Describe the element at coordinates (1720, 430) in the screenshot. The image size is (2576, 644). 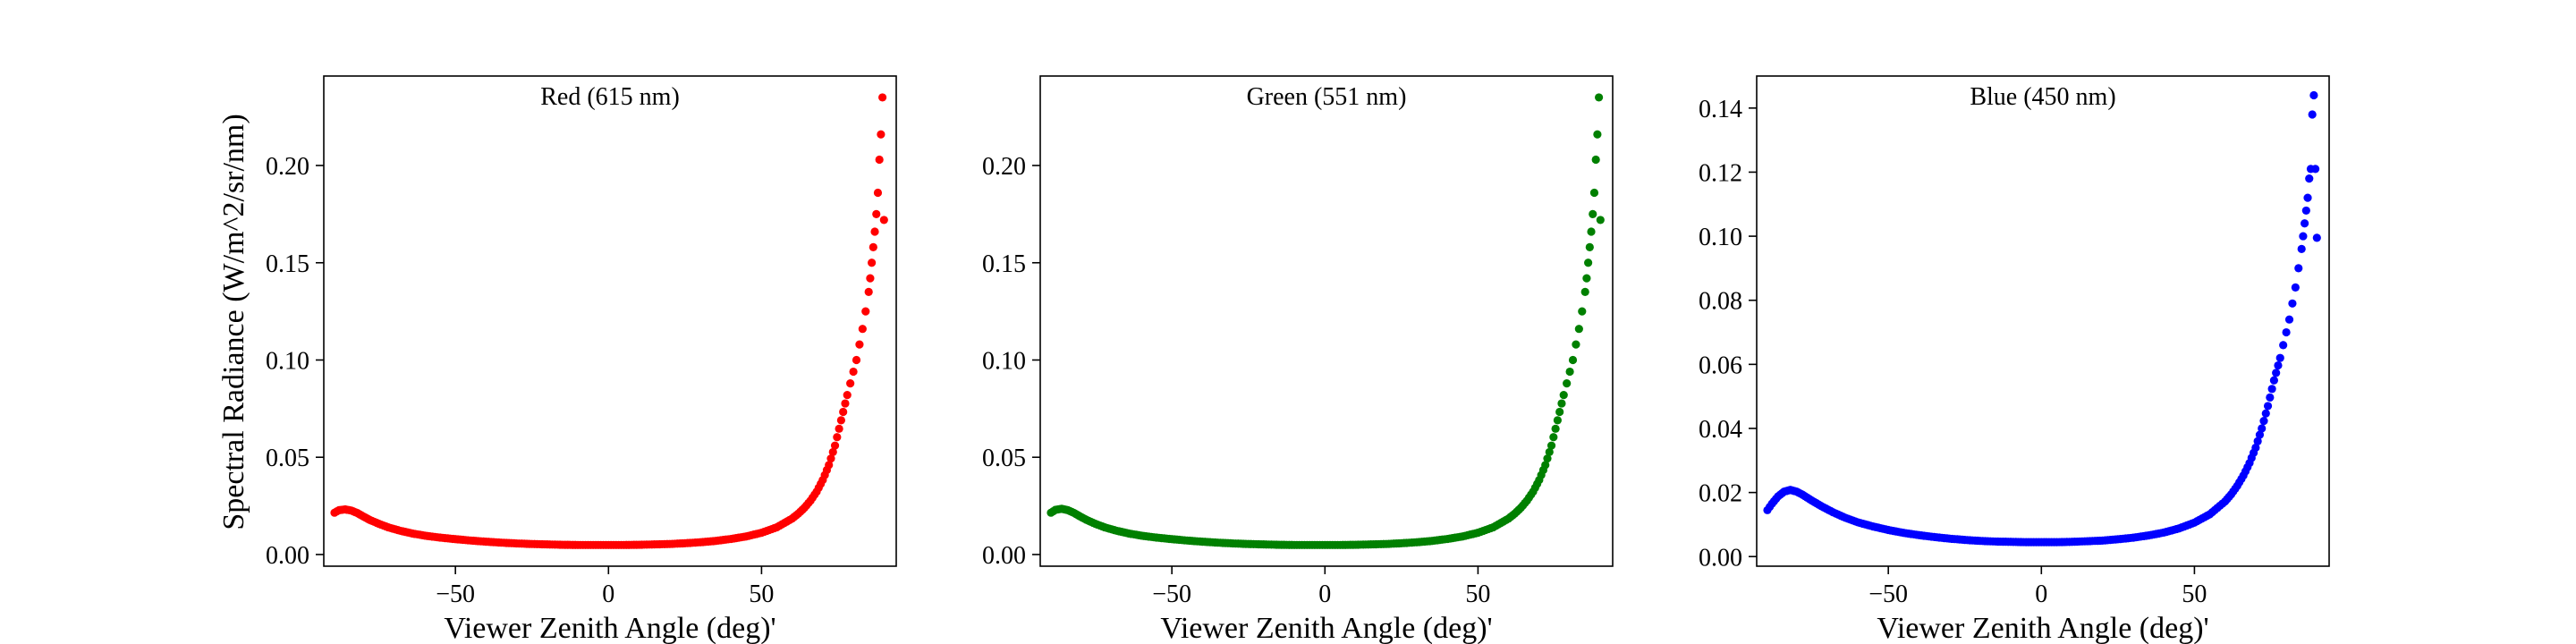
I see `y-tick-label: 0.04` at that location.